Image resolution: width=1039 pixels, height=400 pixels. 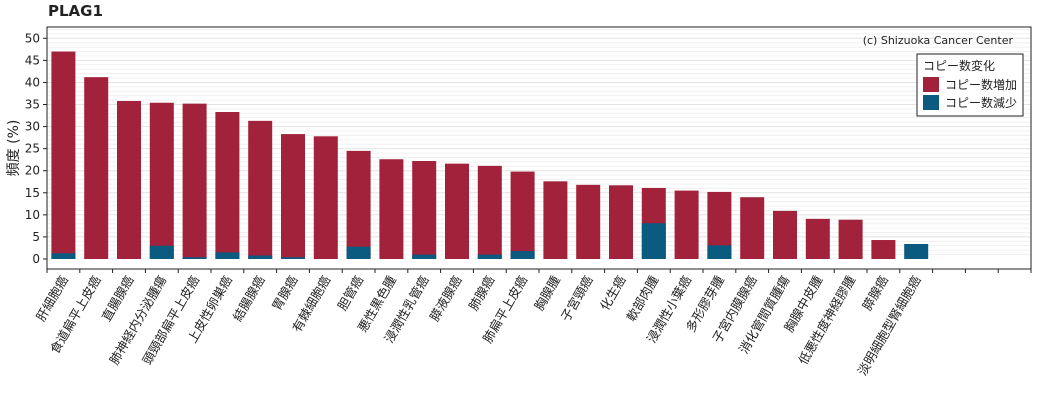 What do you see at coordinates (32, 60) in the screenshot?
I see `y-tick-label: 45` at bounding box center [32, 60].